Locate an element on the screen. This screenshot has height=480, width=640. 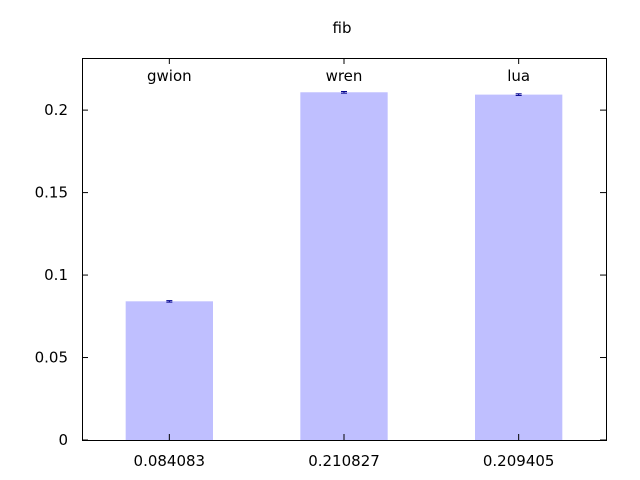
category-labels: gwion wren lua is located at coordinates (338, 76).